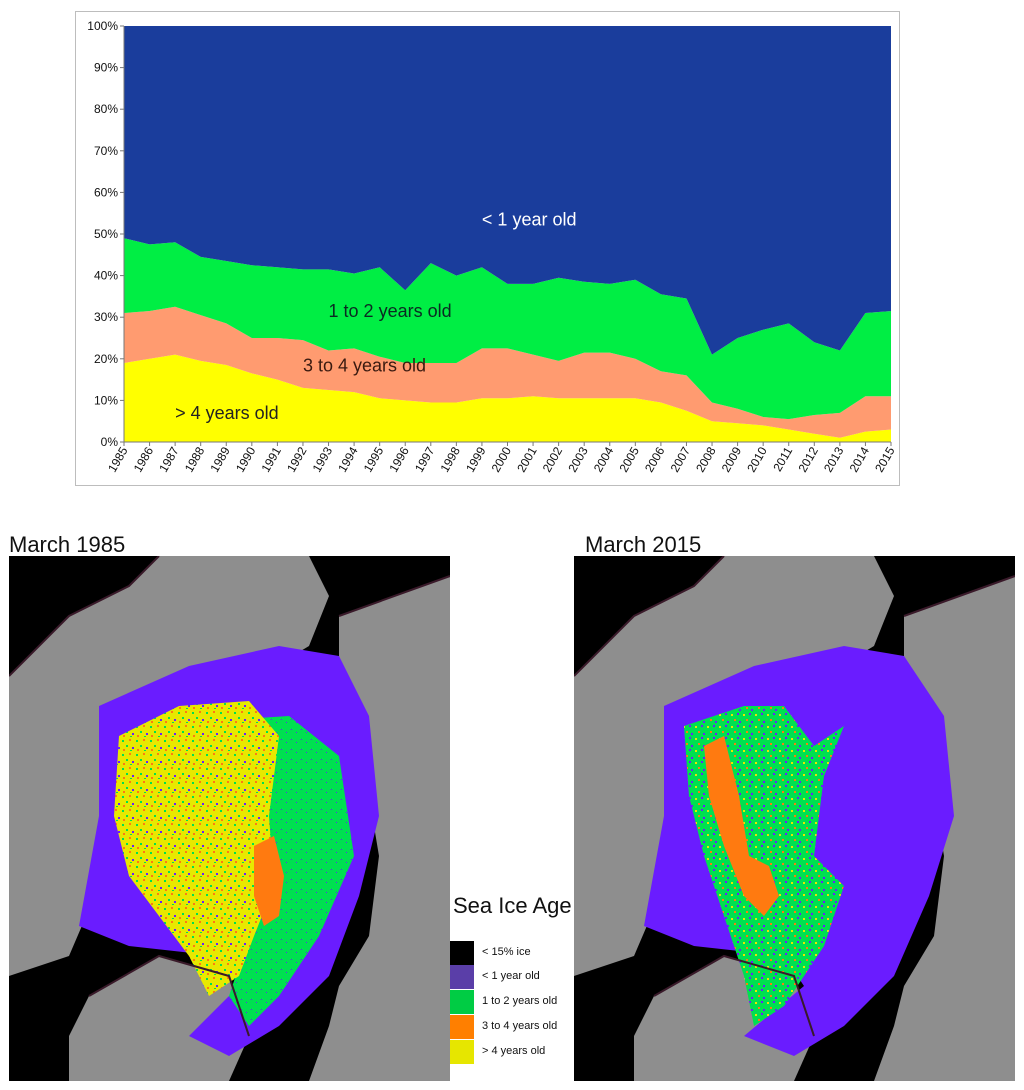 The image size is (1024, 1090). Describe the element at coordinates (246, 459) in the screenshot. I see `x-tick-label: 1990` at that location.